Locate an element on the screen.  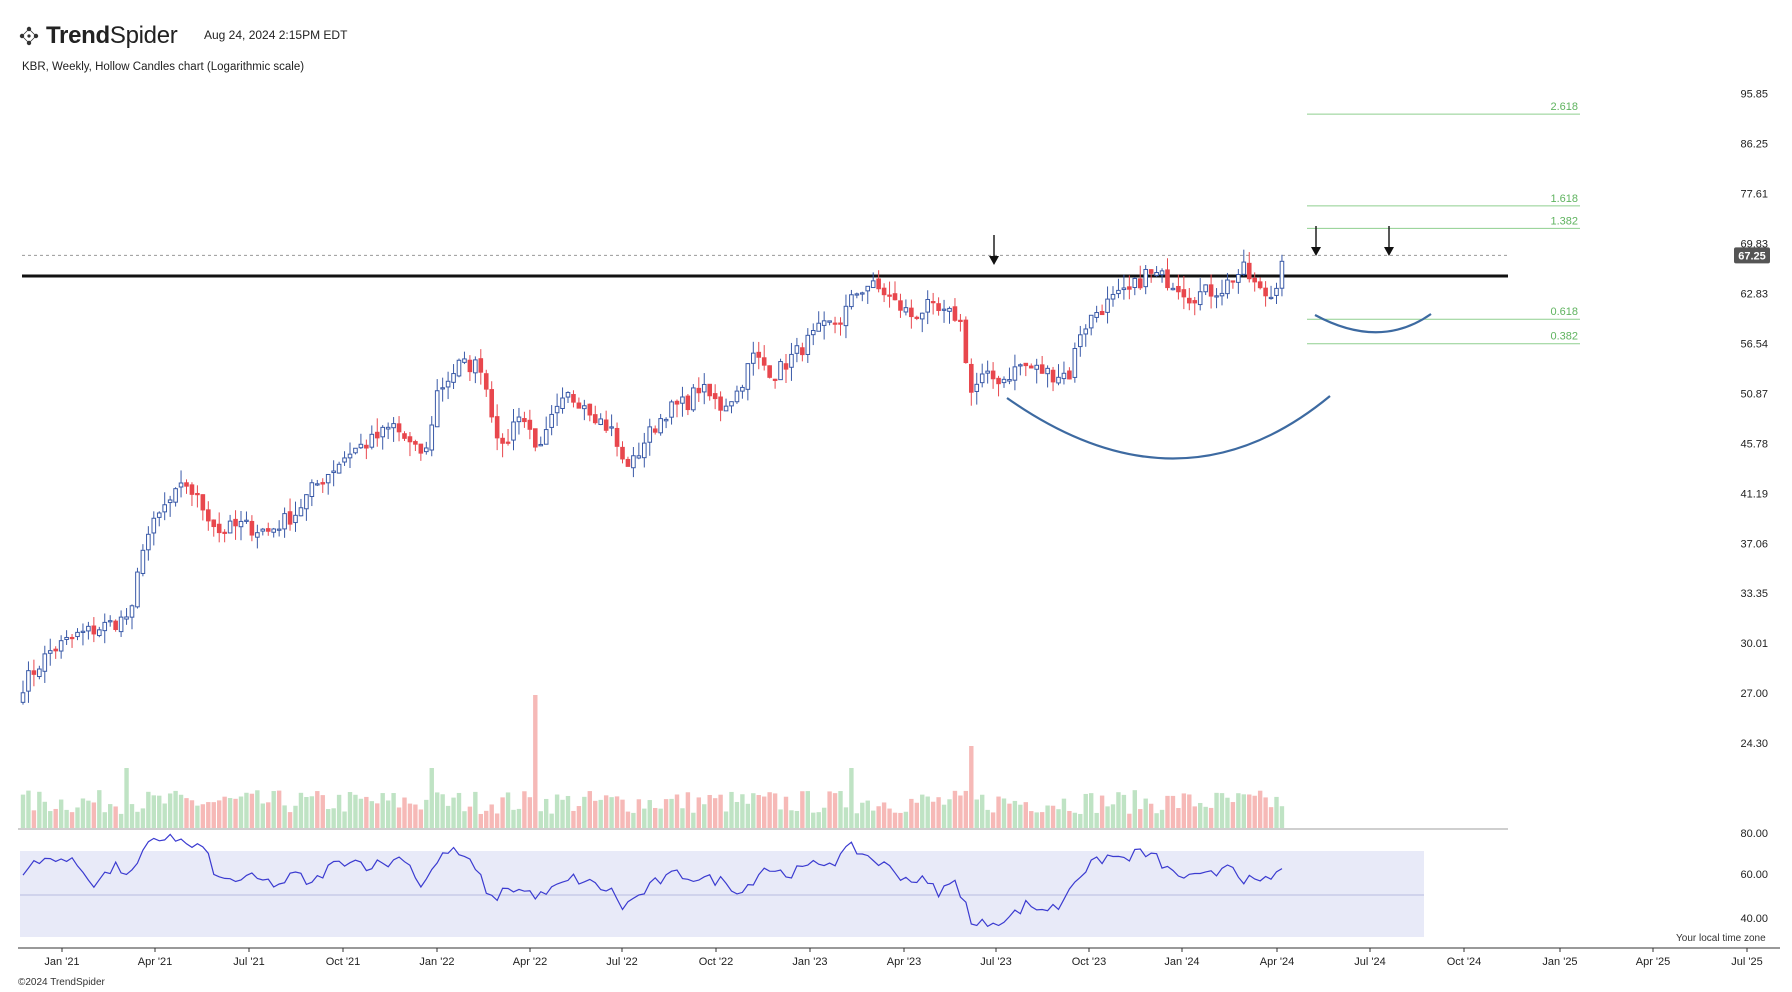
rsi-band is located at coordinates (722, 894).